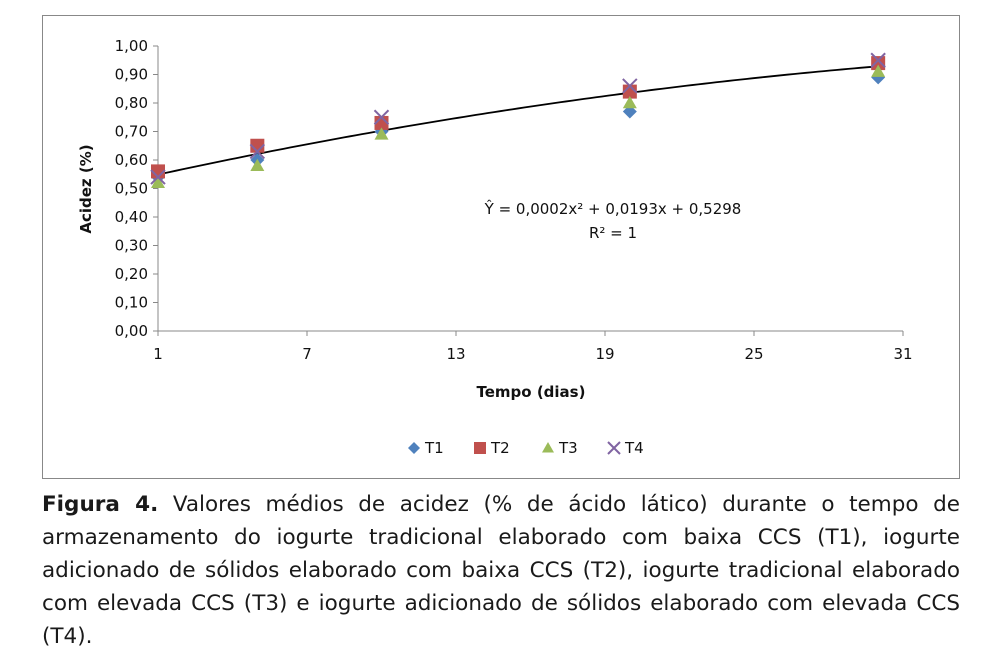  I want to click on x-axis-title: Tempo (dias), so click(531, 392).